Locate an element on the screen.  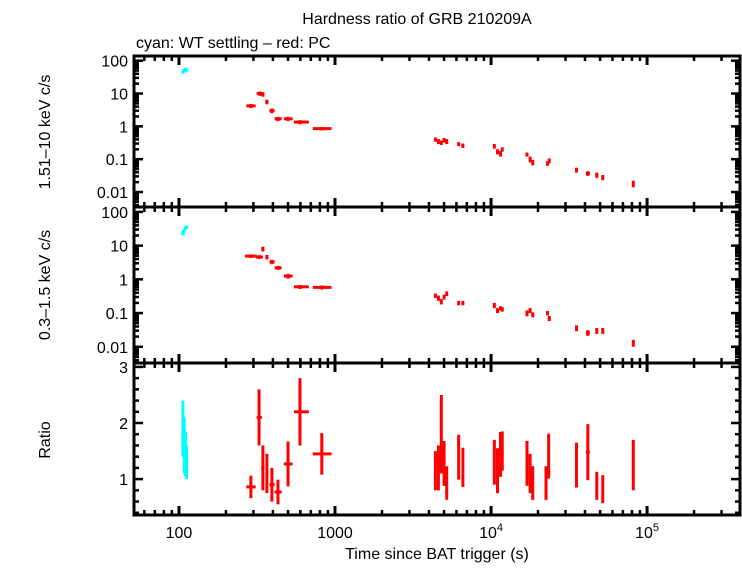
x-tick-label-base: 1000 is located at coordinates (335, 533).